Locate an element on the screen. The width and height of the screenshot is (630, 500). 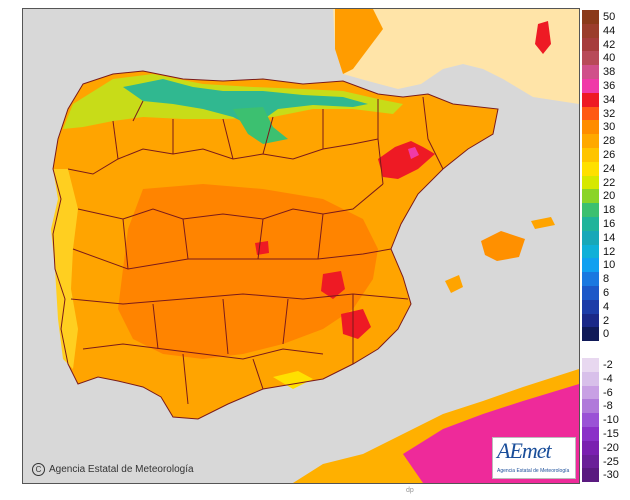
legend-label: 30 is located at coordinates (609, 127).